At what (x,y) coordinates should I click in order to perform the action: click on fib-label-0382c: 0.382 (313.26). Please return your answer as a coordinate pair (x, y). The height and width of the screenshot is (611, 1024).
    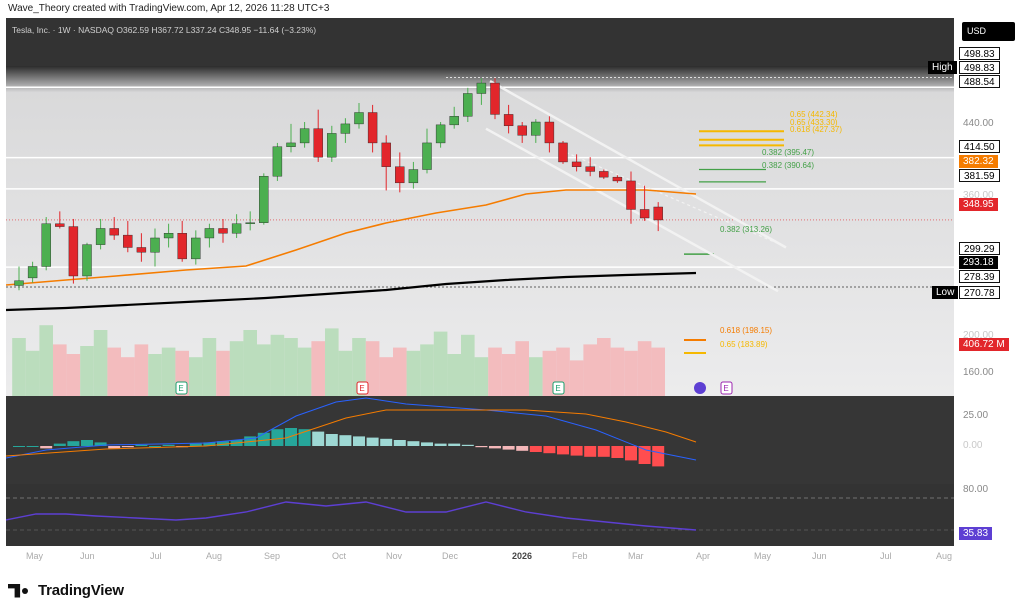
    Looking at the image, I should click on (746, 229).